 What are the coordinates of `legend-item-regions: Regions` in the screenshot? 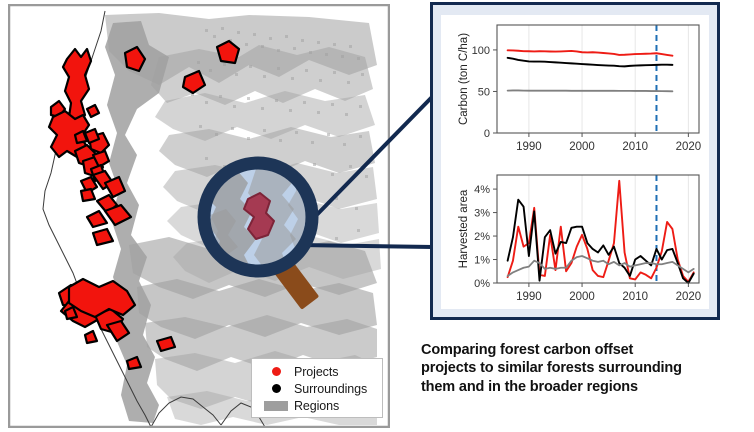 It's located at (317, 405).